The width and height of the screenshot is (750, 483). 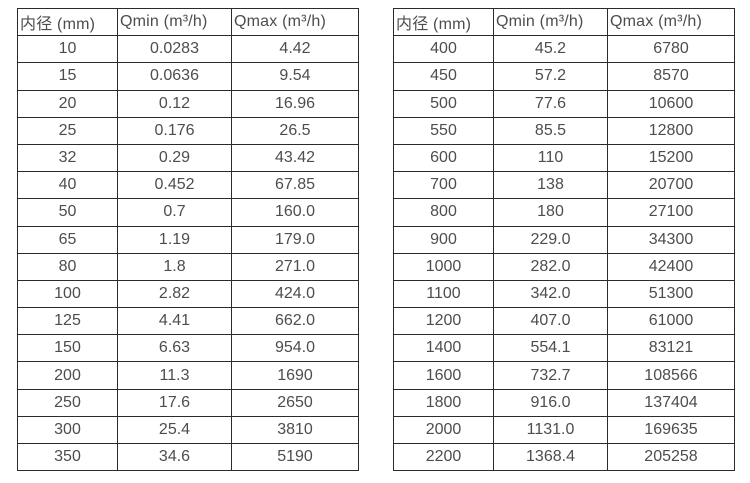 I want to click on table-cell: 407.0, so click(x=550, y=321).